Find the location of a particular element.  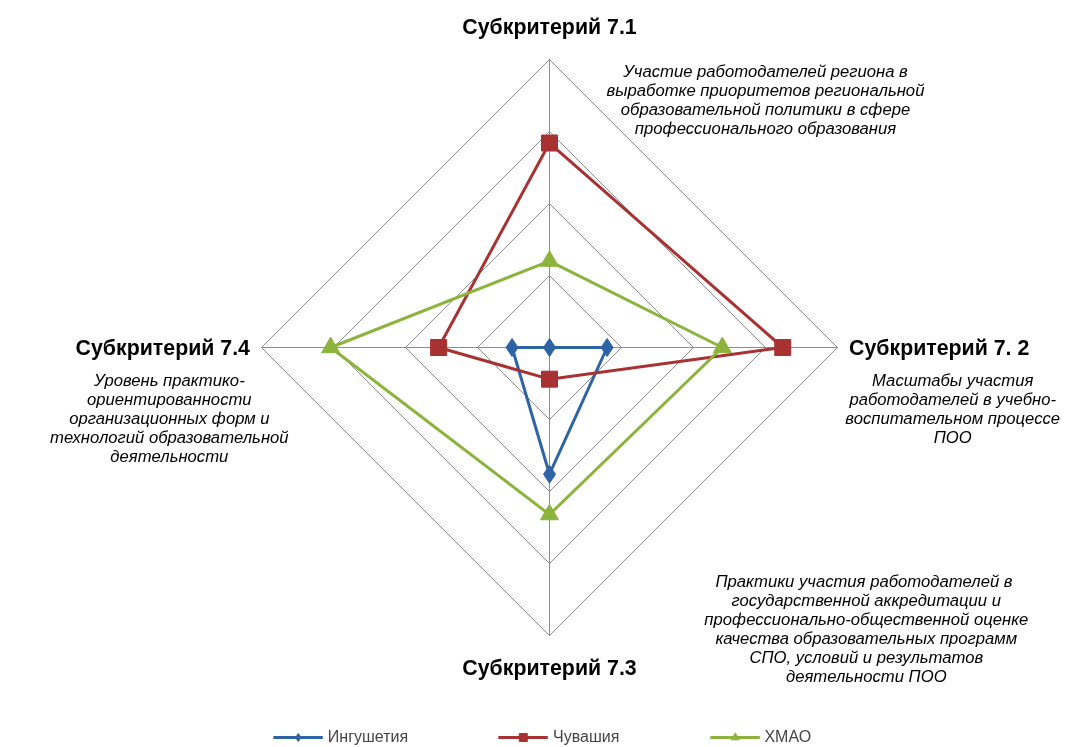

spoke-label: Субкритерий 7.1 is located at coordinates (549, 27).